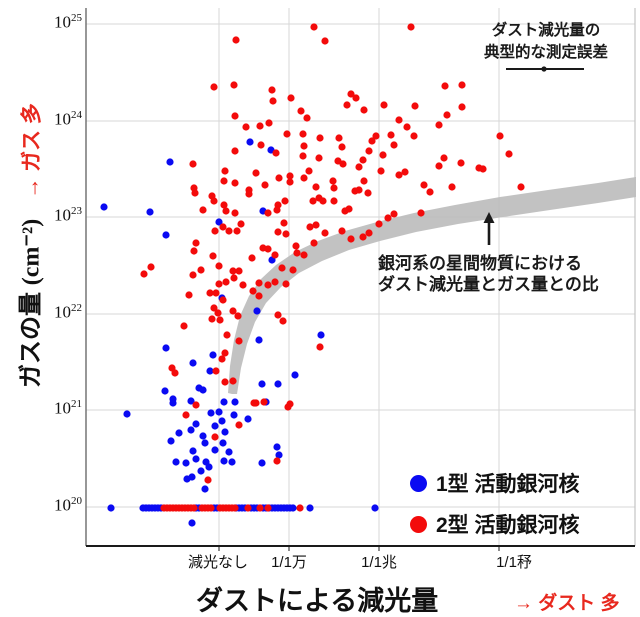 The image size is (640, 617). I want to click on legend-item-type2-agn: 2型 活動銀河核, so click(495, 524).